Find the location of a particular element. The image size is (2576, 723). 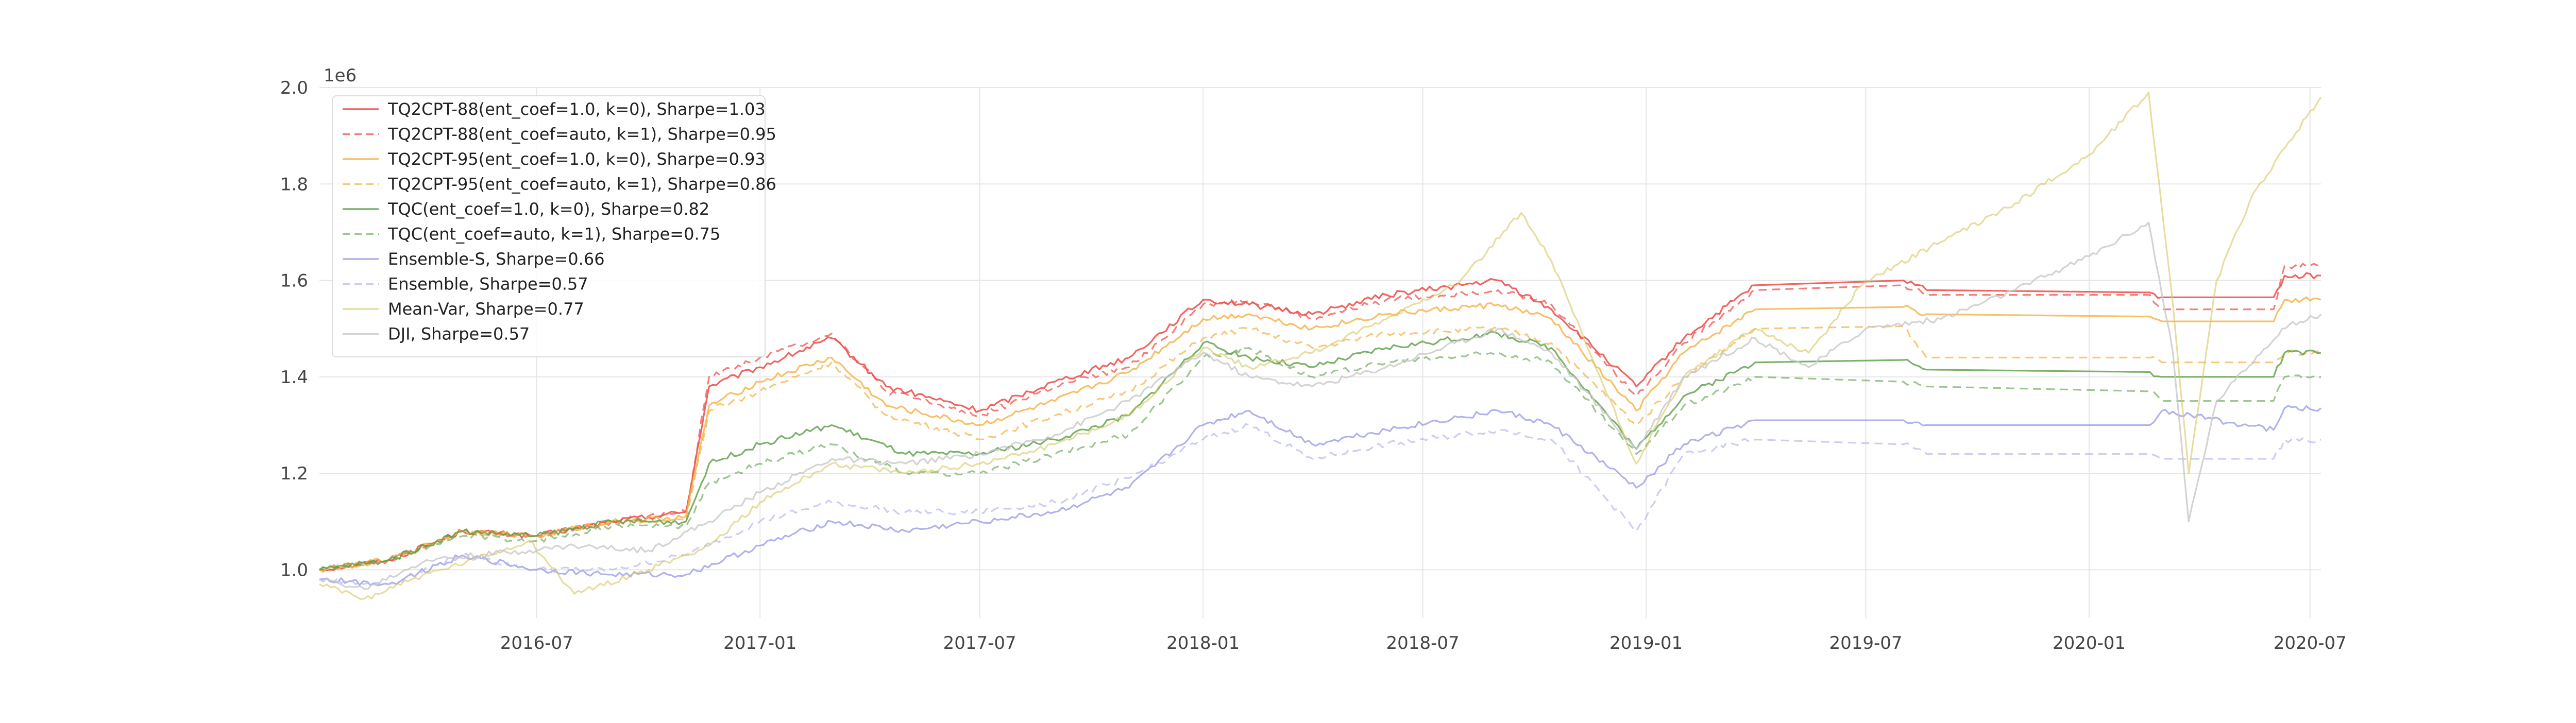

y-tick-label: 1.2 is located at coordinates (294, 473).